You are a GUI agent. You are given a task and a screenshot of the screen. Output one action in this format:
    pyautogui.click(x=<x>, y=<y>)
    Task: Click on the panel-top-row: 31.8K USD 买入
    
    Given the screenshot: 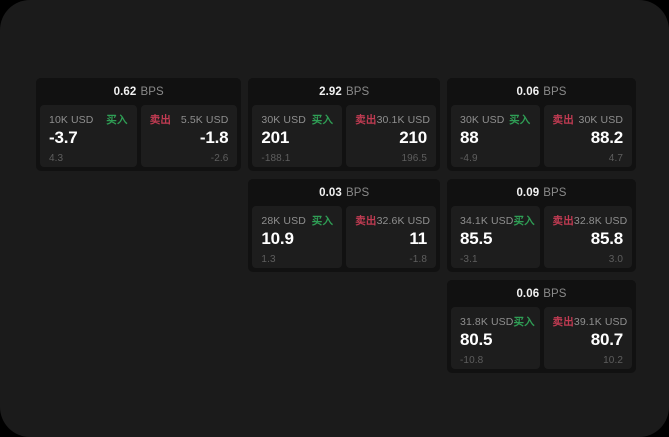 What is the action you would take?
    pyautogui.click(x=497, y=322)
    